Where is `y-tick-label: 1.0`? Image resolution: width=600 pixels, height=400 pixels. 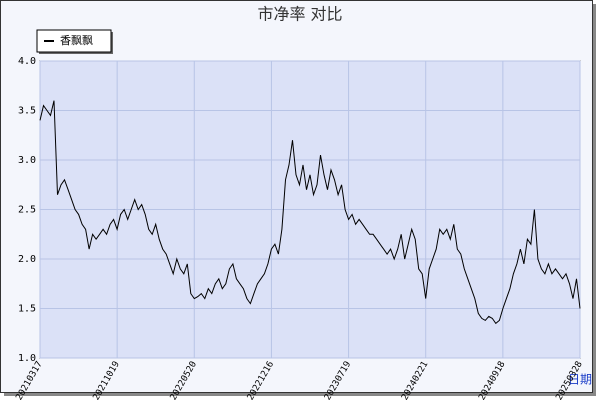
y-tick-label: 1.0 is located at coordinates (27, 358).